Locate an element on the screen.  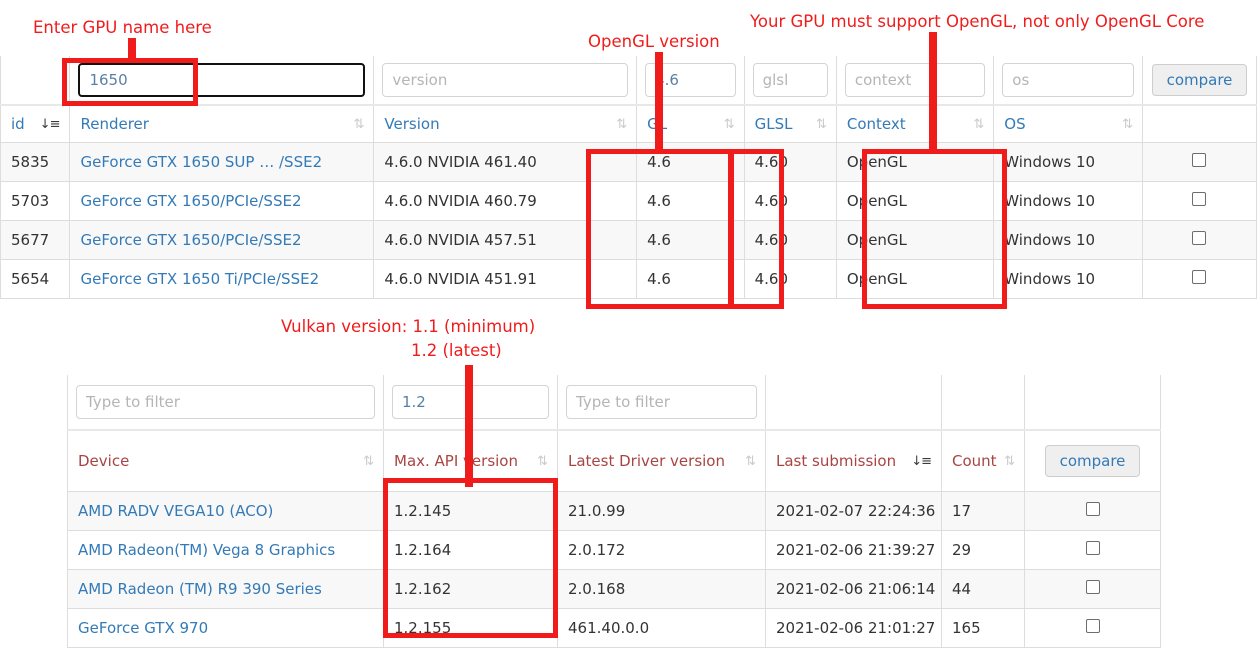
opengl-header-glsl: GLSL ⇅ is located at coordinates (790, 123).